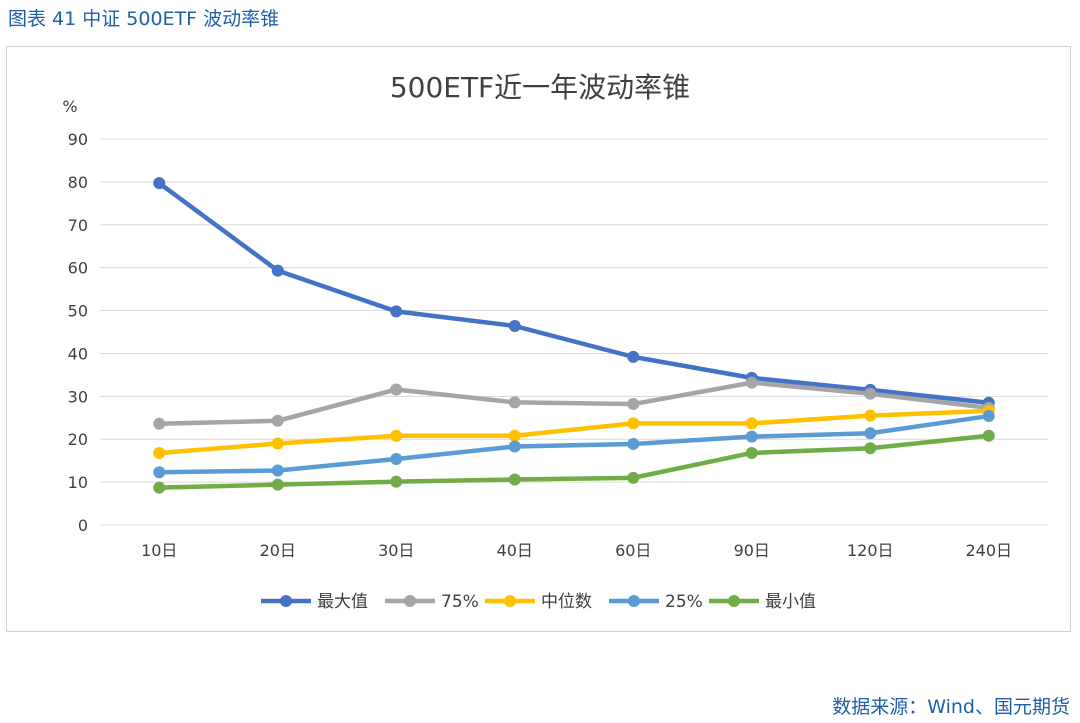  What do you see at coordinates (576, 550) in the screenshot?
I see `x-tick-labels: 10日 20日 30日 40日 60日 90日 120日 240日` at bounding box center [576, 550].